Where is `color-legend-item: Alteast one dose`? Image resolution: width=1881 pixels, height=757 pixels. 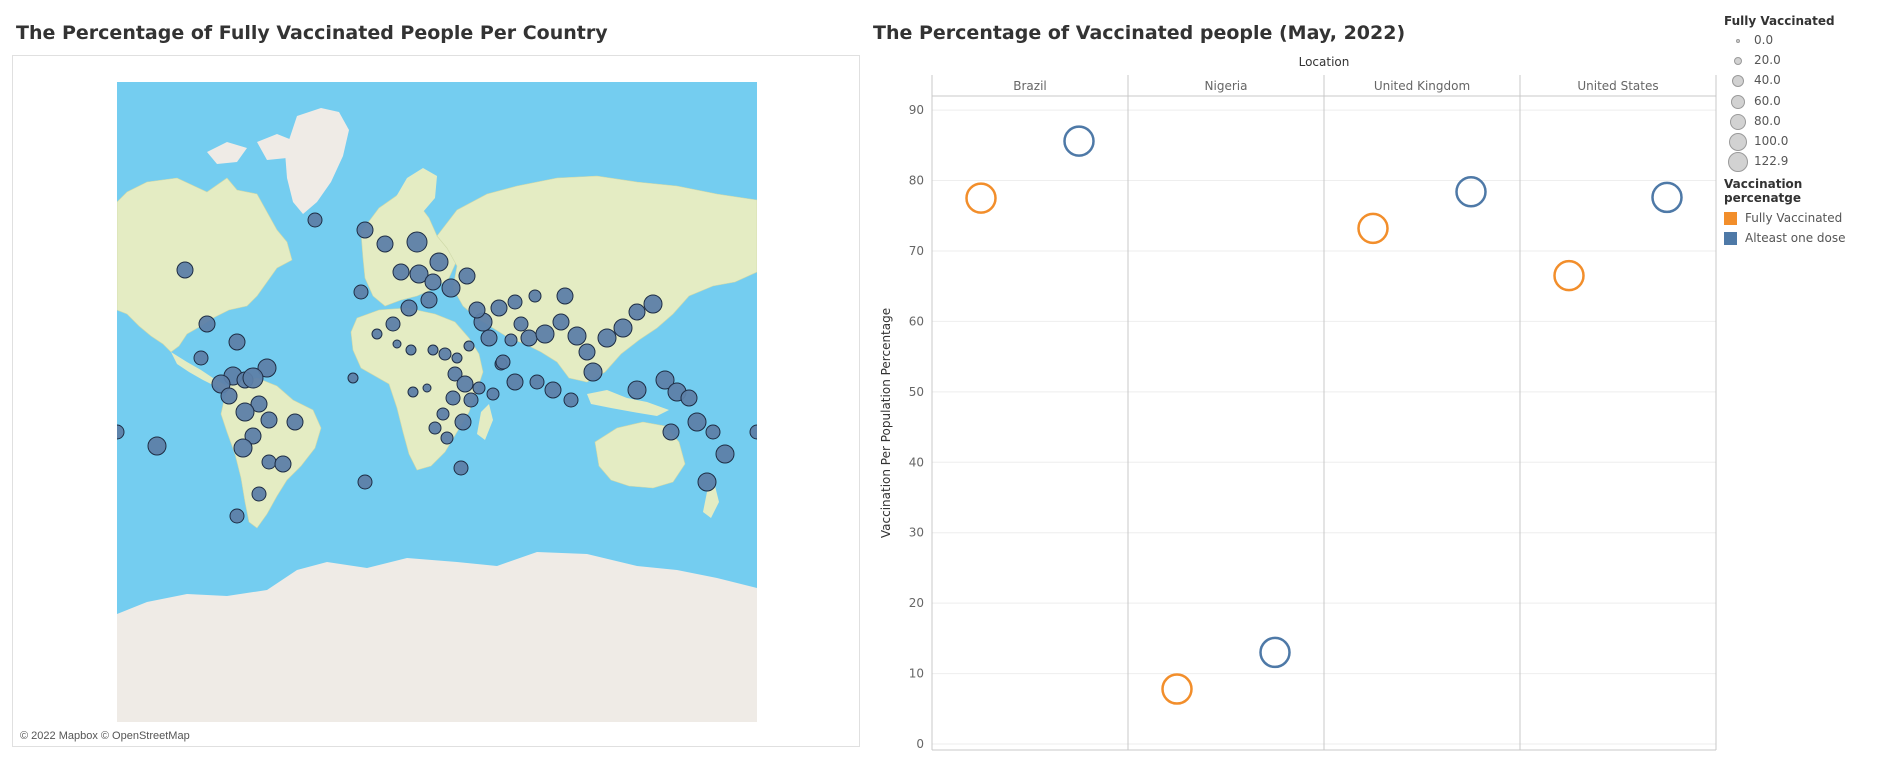 color-legend-item: Alteast one dose is located at coordinates (1799, 238).